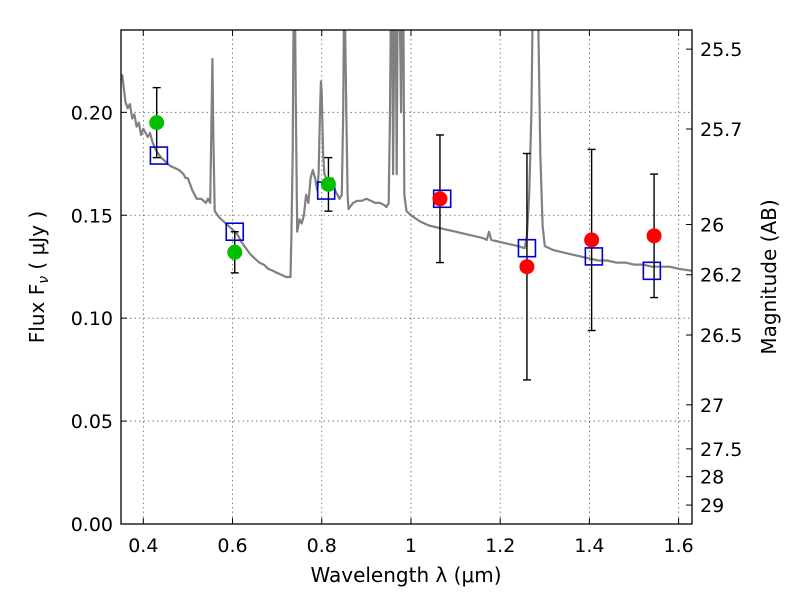 The height and width of the screenshot is (600, 800). Describe the element at coordinates (322, 546) in the screenshot. I see `x-tick-label: 0.8` at that location.